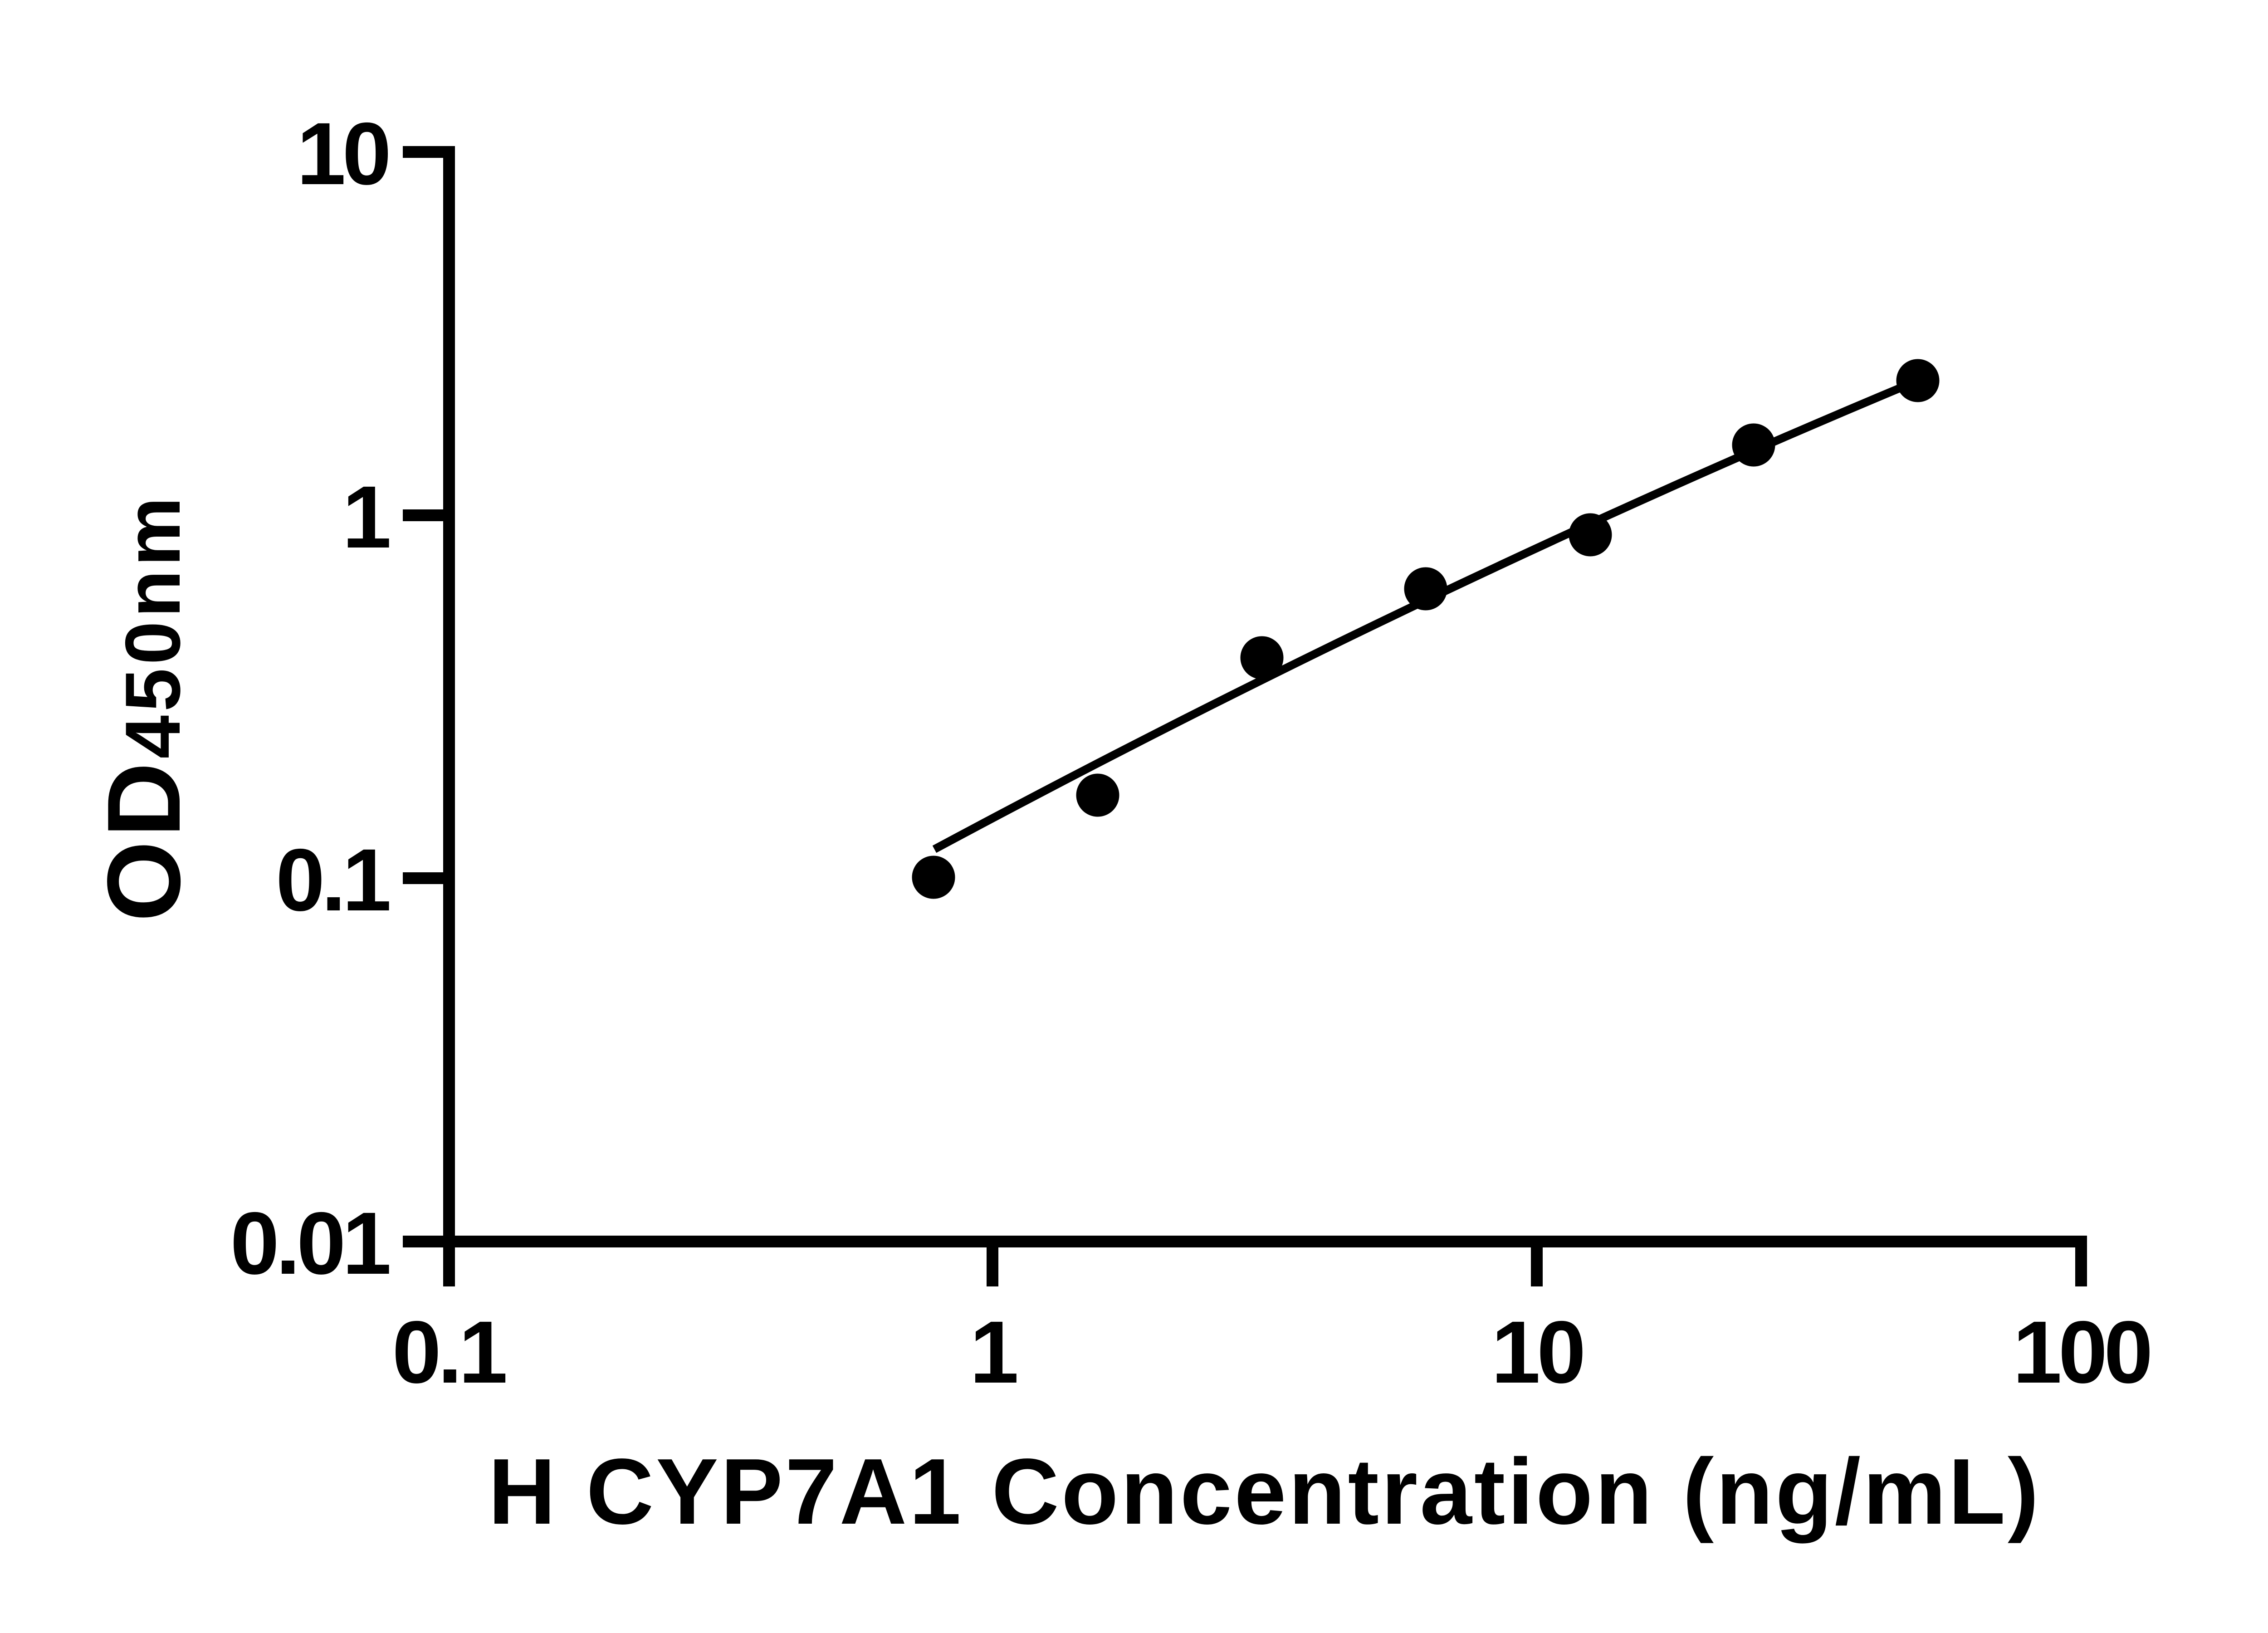  Describe the element at coordinates (2081, 1352) in the screenshot. I see `svg-text: 100` at that location.